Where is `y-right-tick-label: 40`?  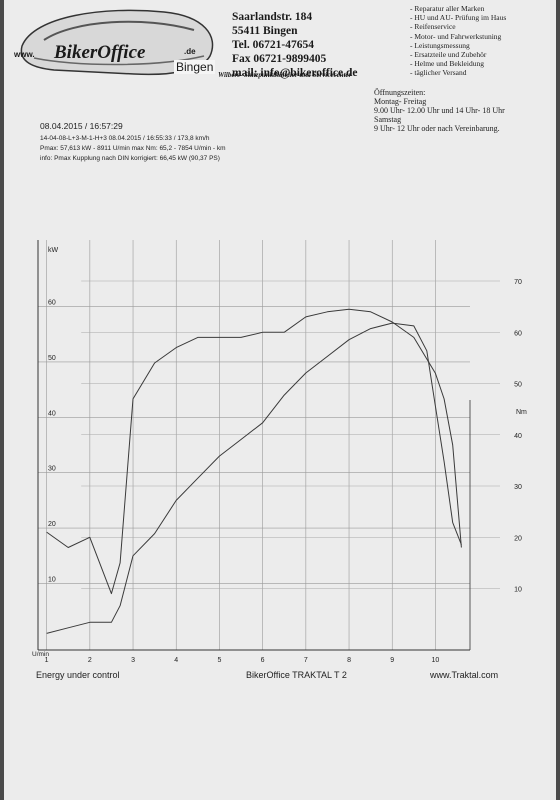
y-right-tick-label: 40 is located at coordinates (518, 436).